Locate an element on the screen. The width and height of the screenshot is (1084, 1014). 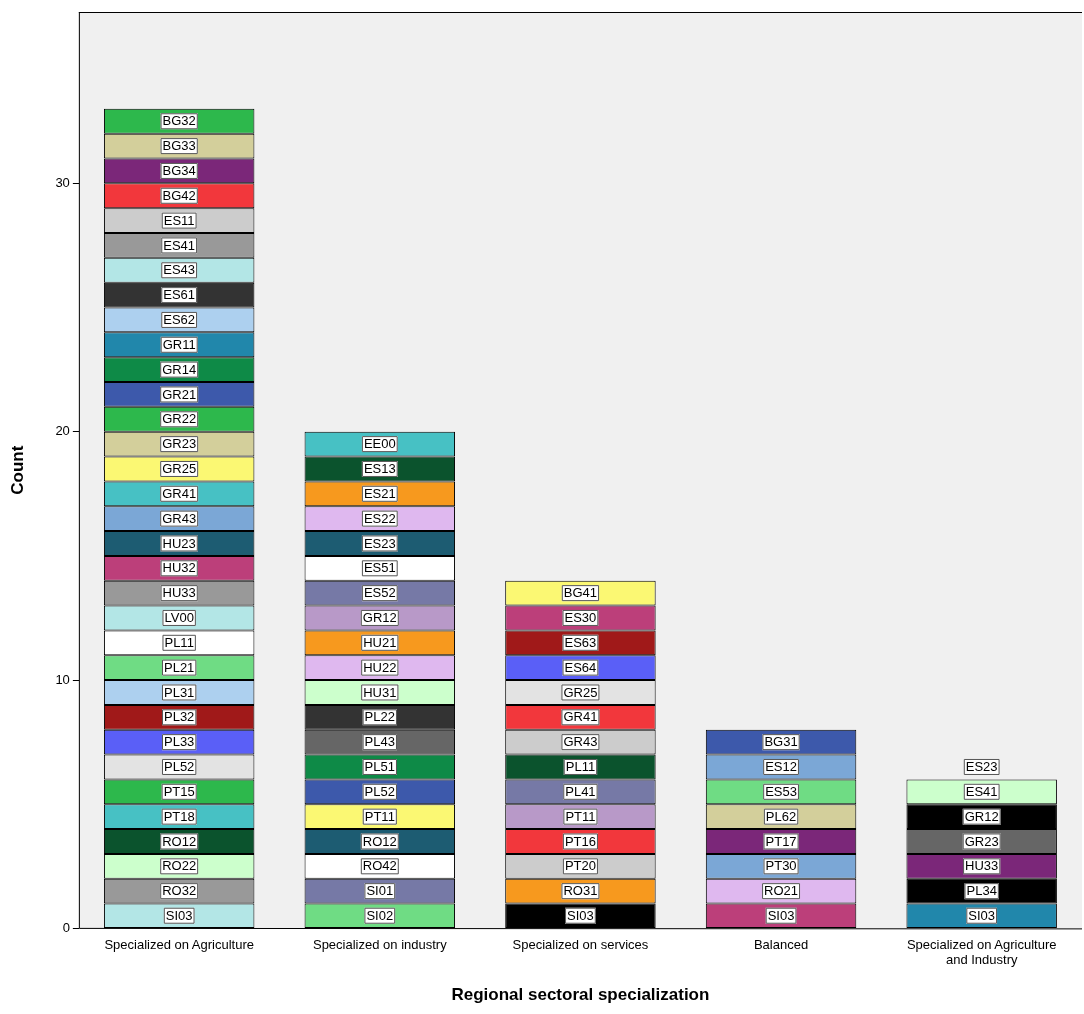
y-tick-label: 10 is located at coordinates (62, 679).